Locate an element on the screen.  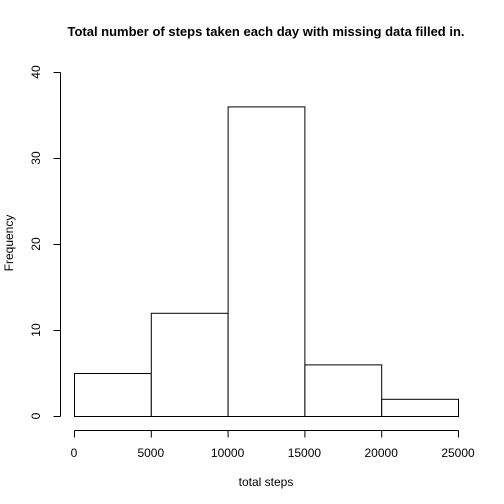
y-tick-label: 0 is located at coordinates (36, 415).